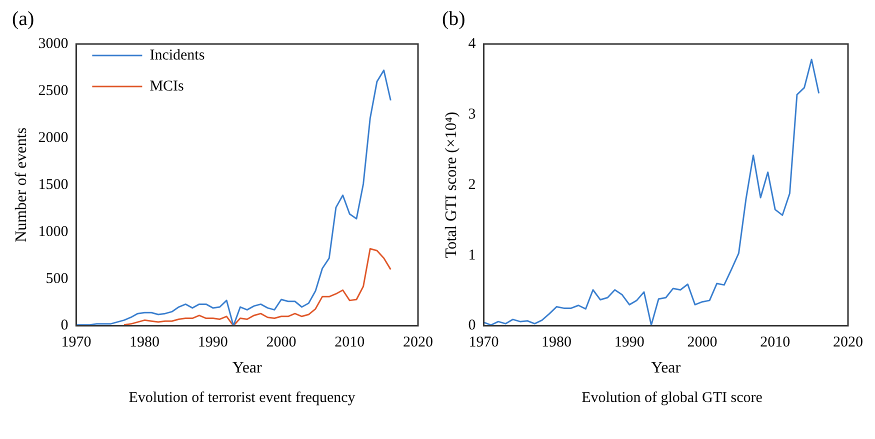  Describe the element at coordinates (472, 184) in the screenshot. I see `y-tick-label: 2` at that location.